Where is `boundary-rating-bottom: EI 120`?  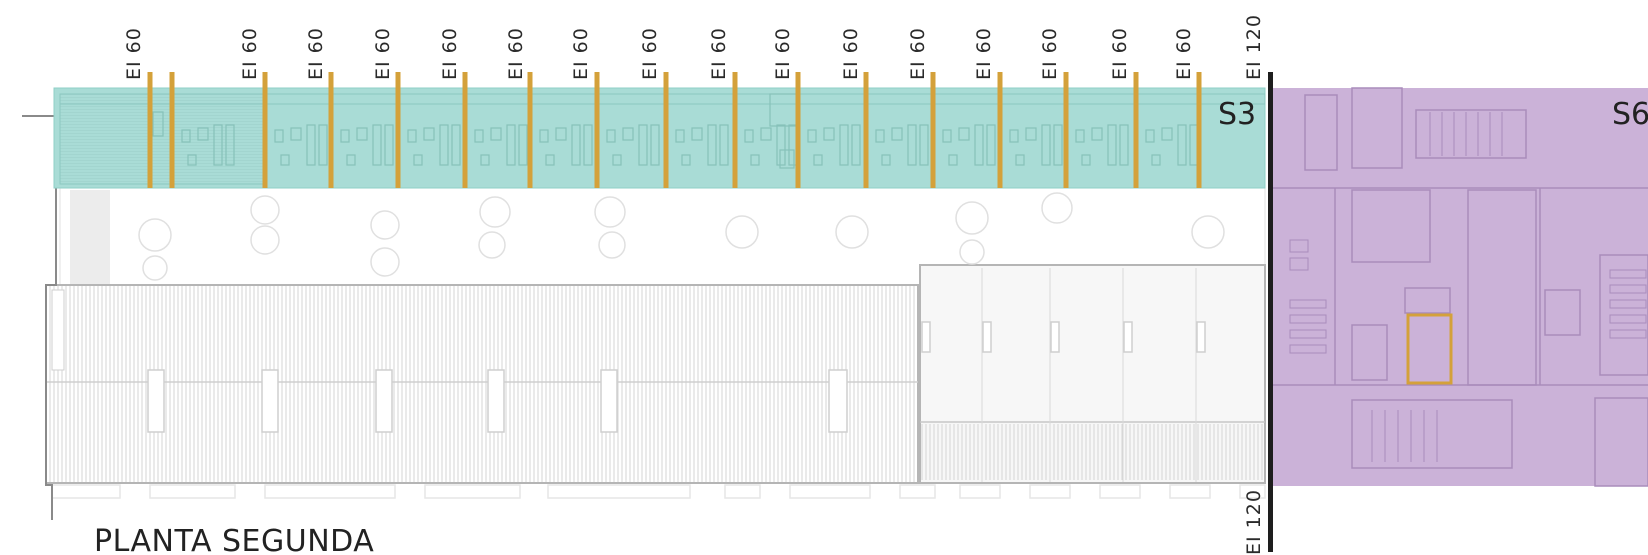 boundary-rating-bottom: EI 120 is located at coordinates (1254, 522).